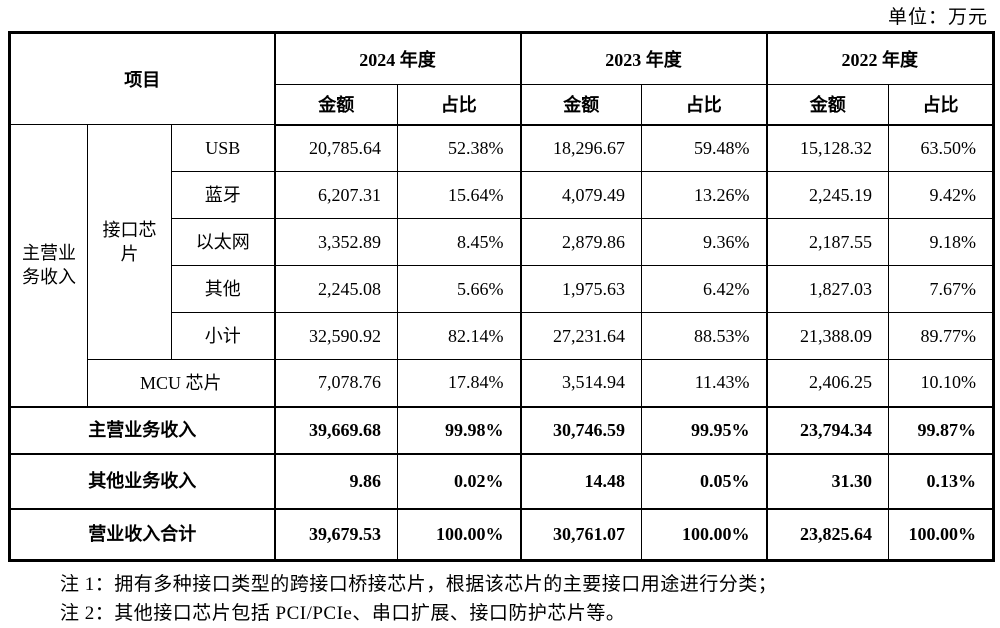 This screenshot has height=628, width=1000. I want to click on ratio-cell: 99.87%, so click(941, 429).